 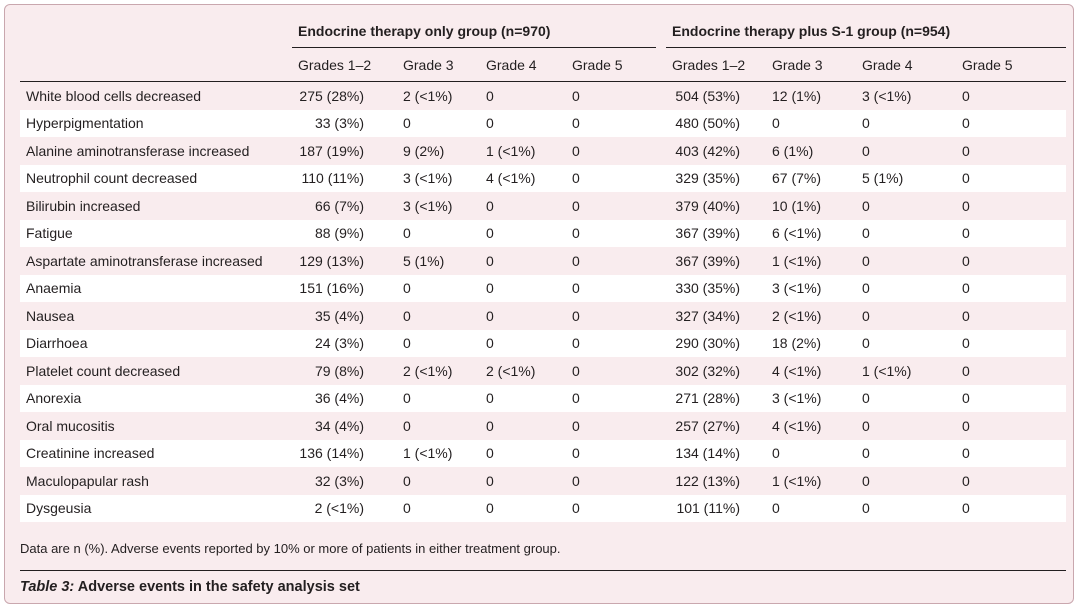 What do you see at coordinates (716, 426) in the screenshot?
I see `table-cell: 257 (27%)` at bounding box center [716, 426].